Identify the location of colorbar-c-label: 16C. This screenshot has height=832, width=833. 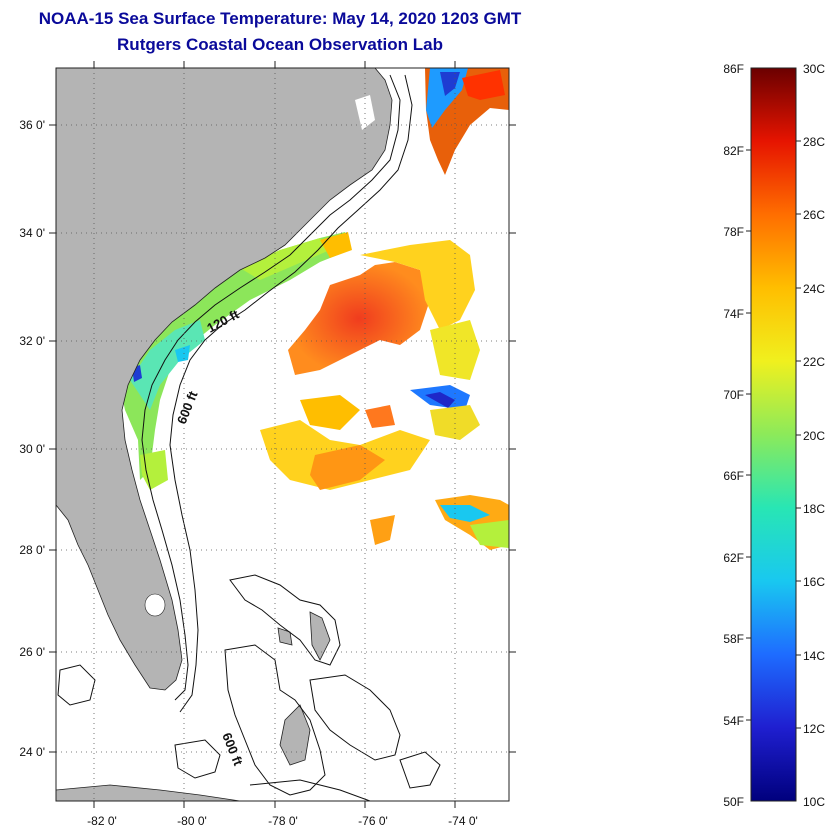
(814, 582).